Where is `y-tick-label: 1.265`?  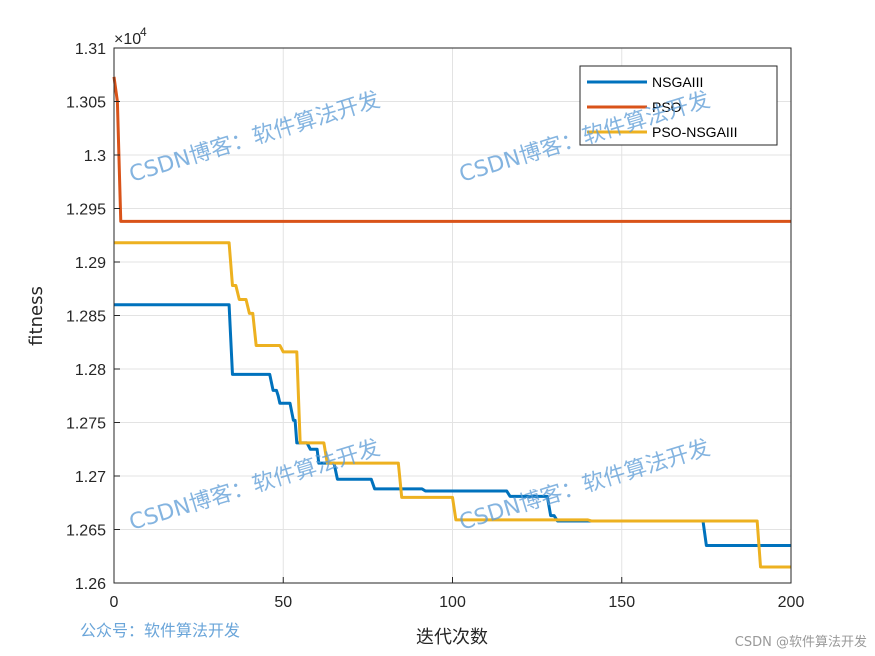
y-tick-label: 1.265 is located at coordinates (86, 531).